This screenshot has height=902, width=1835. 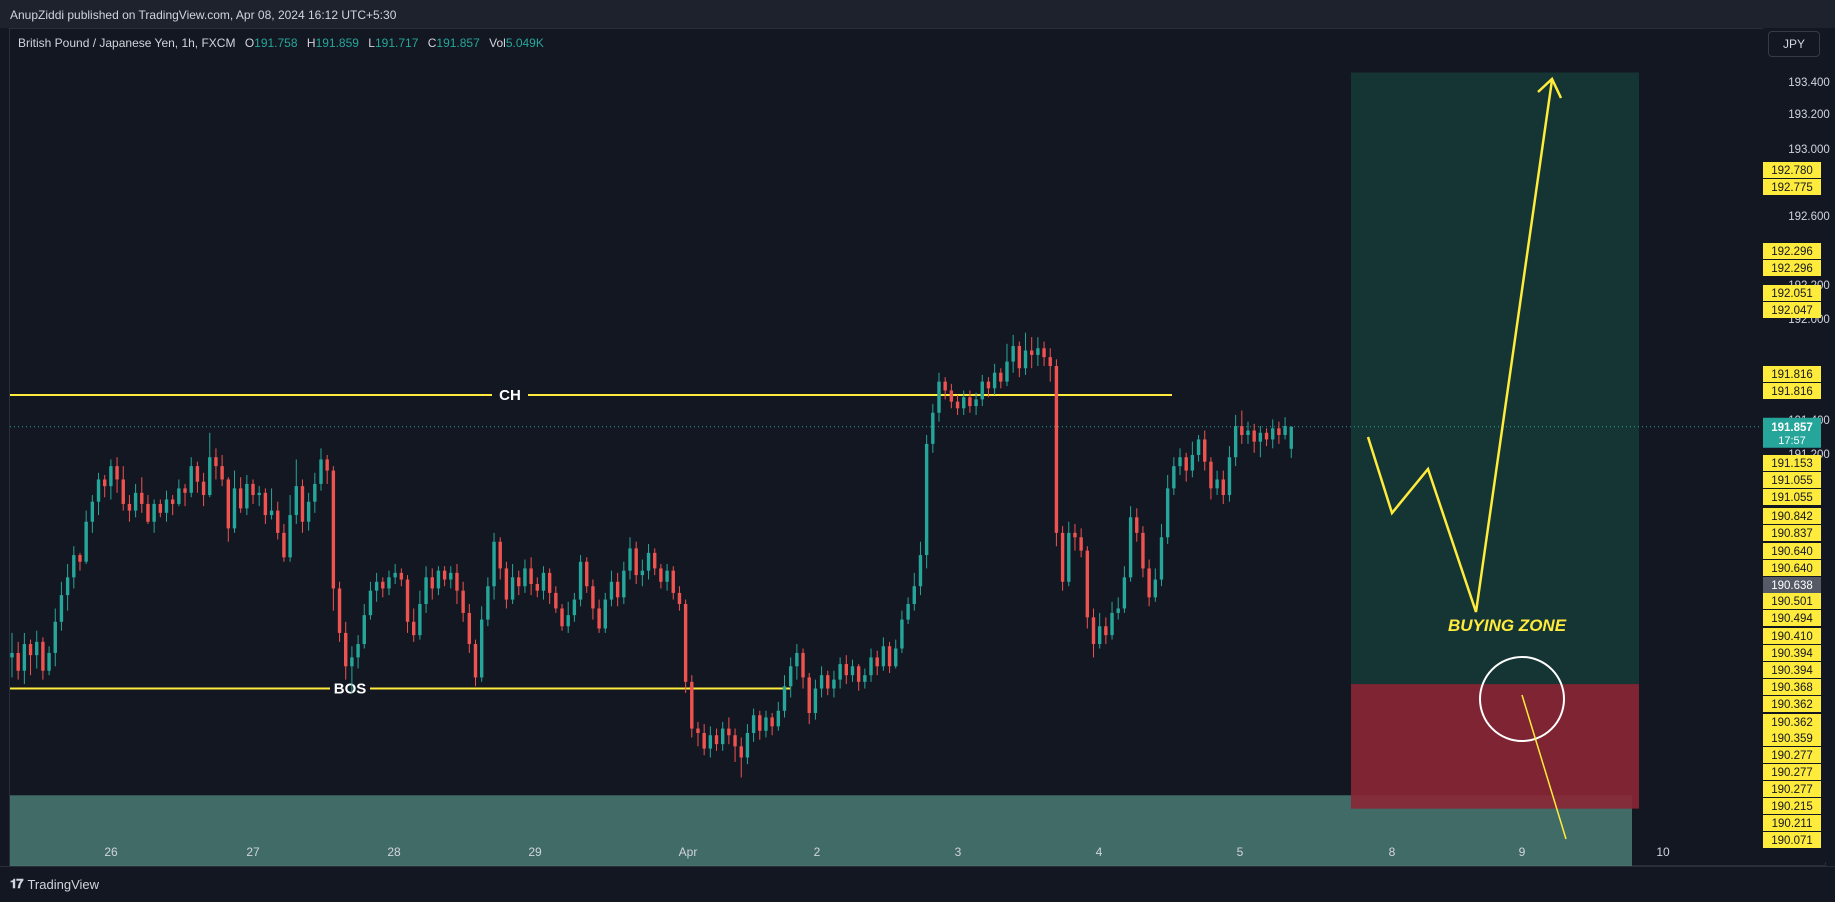 What do you see at coordinates (432, 43) in the screenshot?
I see `close-label: C` at bounding box center [432, 43].